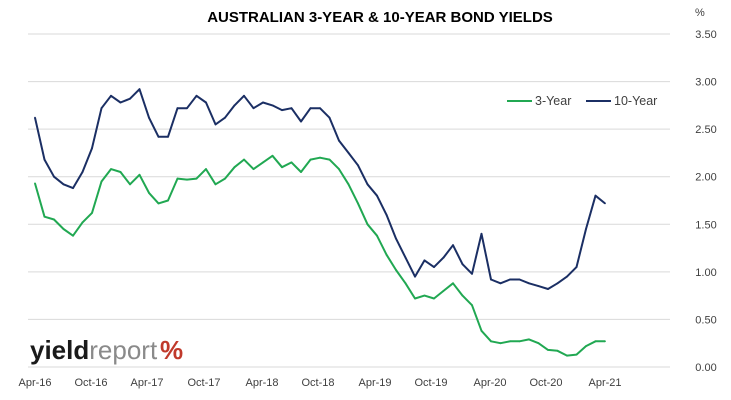 The height and width of the screenshot is (400, 731). I want to click on logo-wordmark: yieldreport, so click(94, 350).